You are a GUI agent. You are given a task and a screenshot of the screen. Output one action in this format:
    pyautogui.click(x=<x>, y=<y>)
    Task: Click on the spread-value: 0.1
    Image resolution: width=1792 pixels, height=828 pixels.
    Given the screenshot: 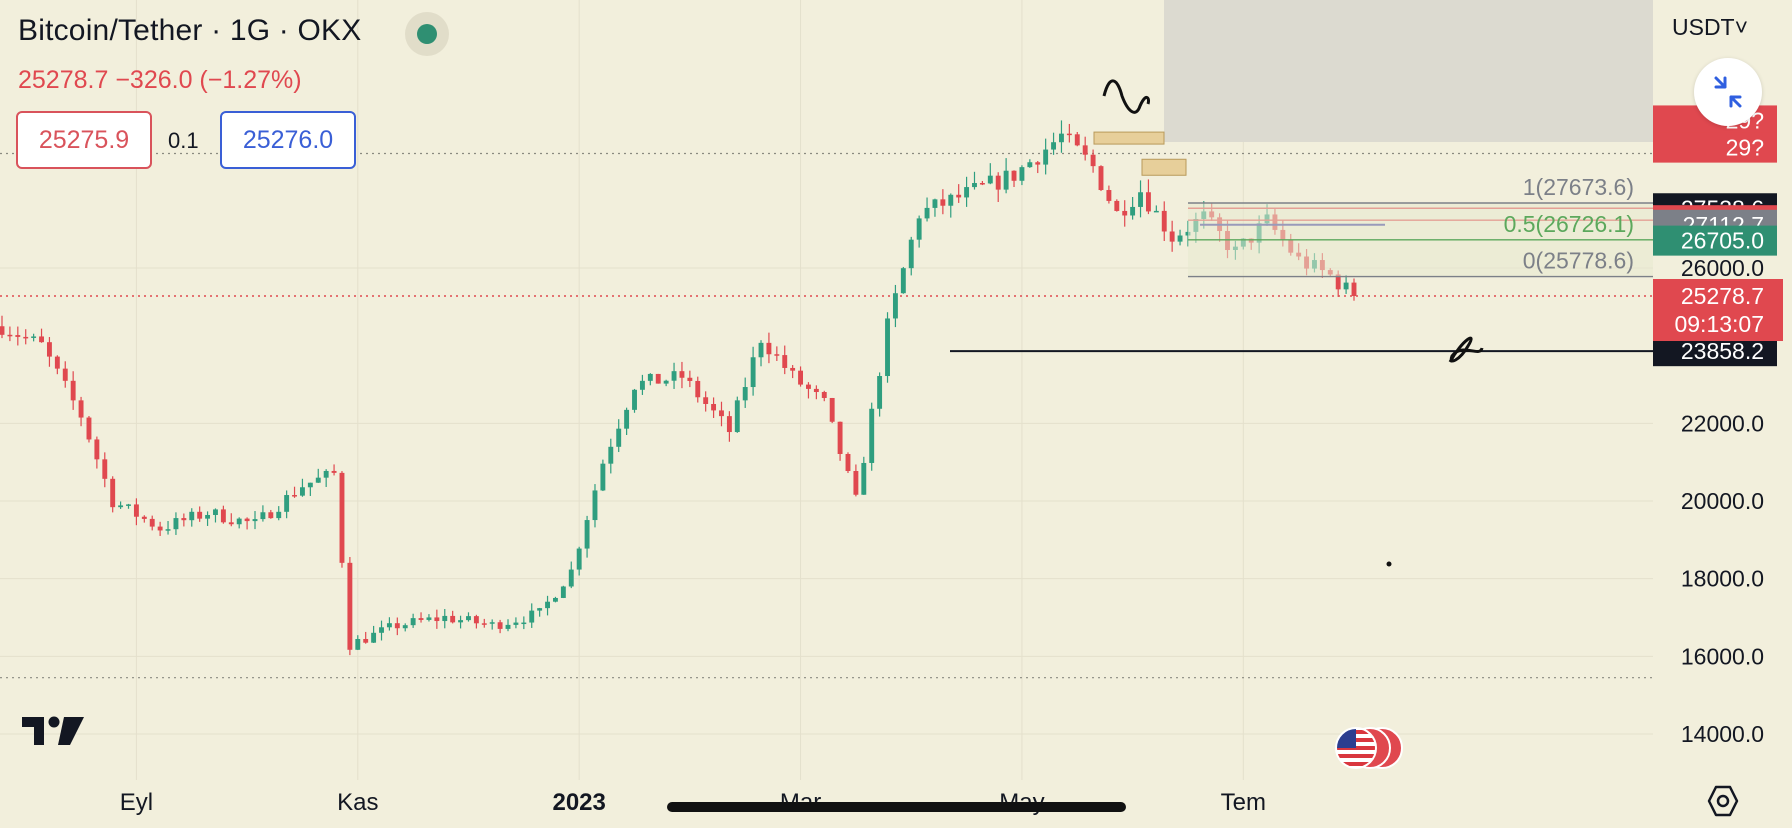 What is the action you would take?
    pyautogui.click(x=183, y=140)
    